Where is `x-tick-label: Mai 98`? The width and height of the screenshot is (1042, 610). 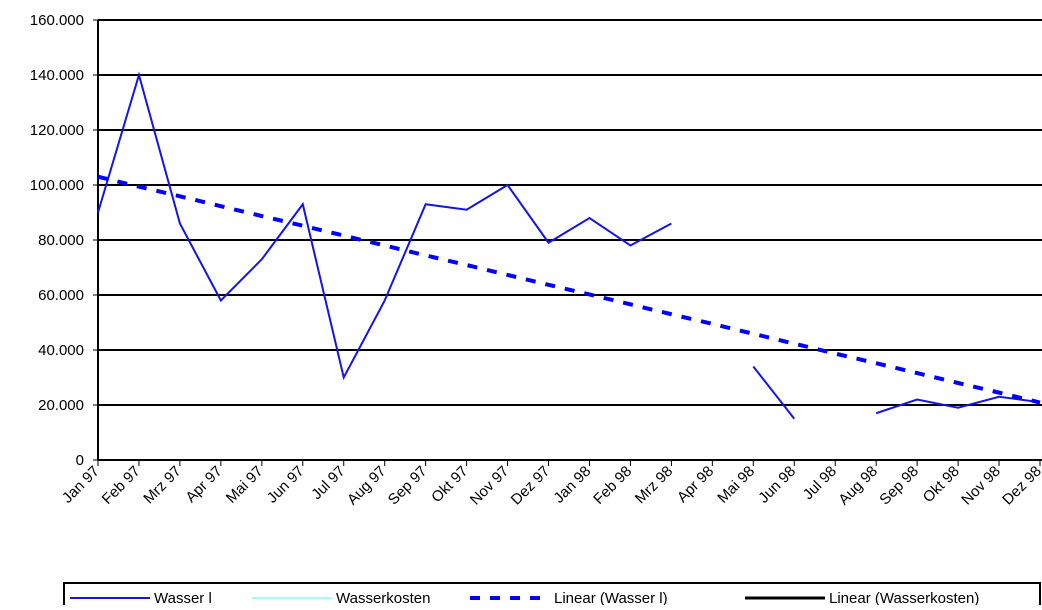
x-tick-label: Mai 98 is located at coordinates (736, 485).